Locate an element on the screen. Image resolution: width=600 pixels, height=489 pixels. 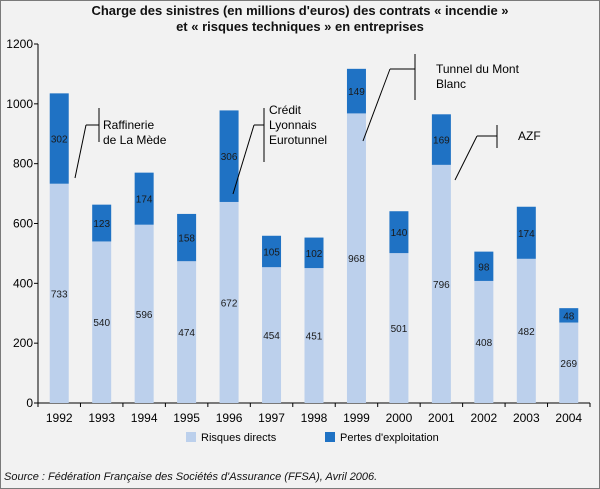
legend-label: Pertes d'exploitation is located at coordinates (389, 438).